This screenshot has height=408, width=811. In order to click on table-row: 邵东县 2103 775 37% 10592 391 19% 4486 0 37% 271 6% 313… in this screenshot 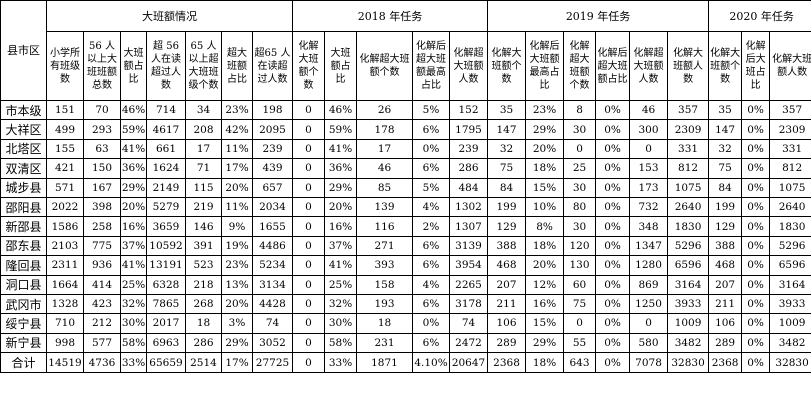, I will do `click(405, 246)`.